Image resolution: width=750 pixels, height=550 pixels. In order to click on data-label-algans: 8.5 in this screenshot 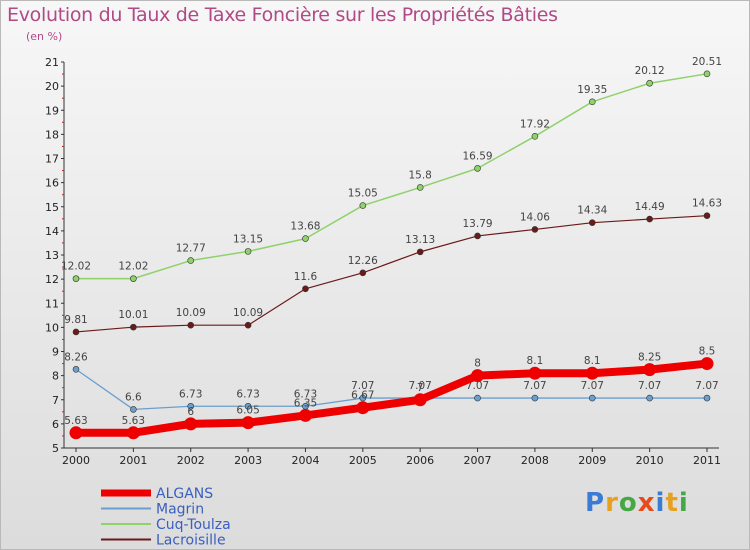, I will do `click(707, 352)`.